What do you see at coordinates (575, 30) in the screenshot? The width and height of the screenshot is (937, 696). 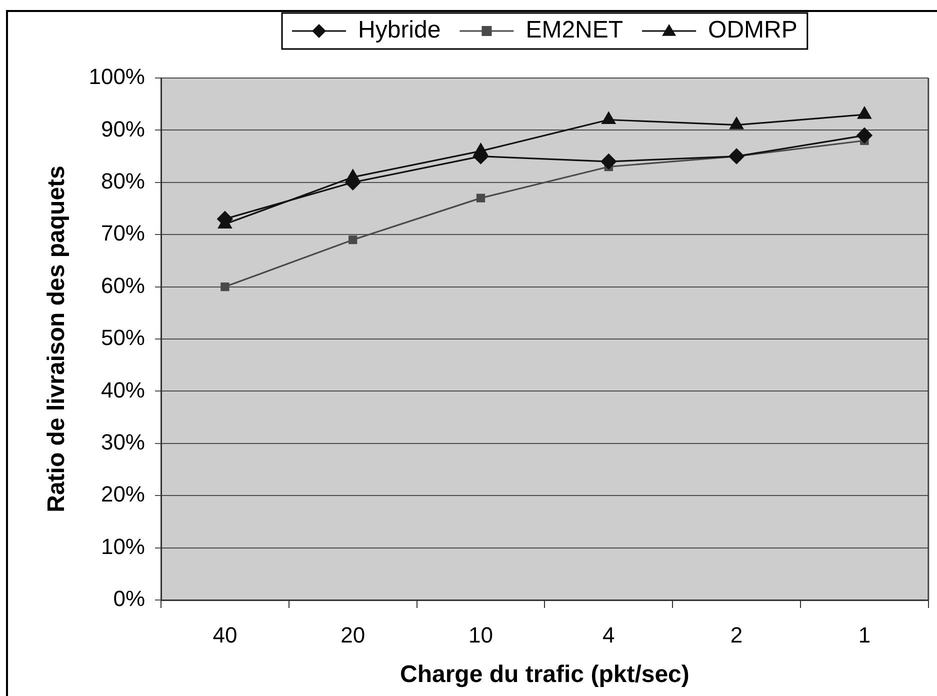 I see `legend-label: EM2NET` at bounding box center [575, 30].